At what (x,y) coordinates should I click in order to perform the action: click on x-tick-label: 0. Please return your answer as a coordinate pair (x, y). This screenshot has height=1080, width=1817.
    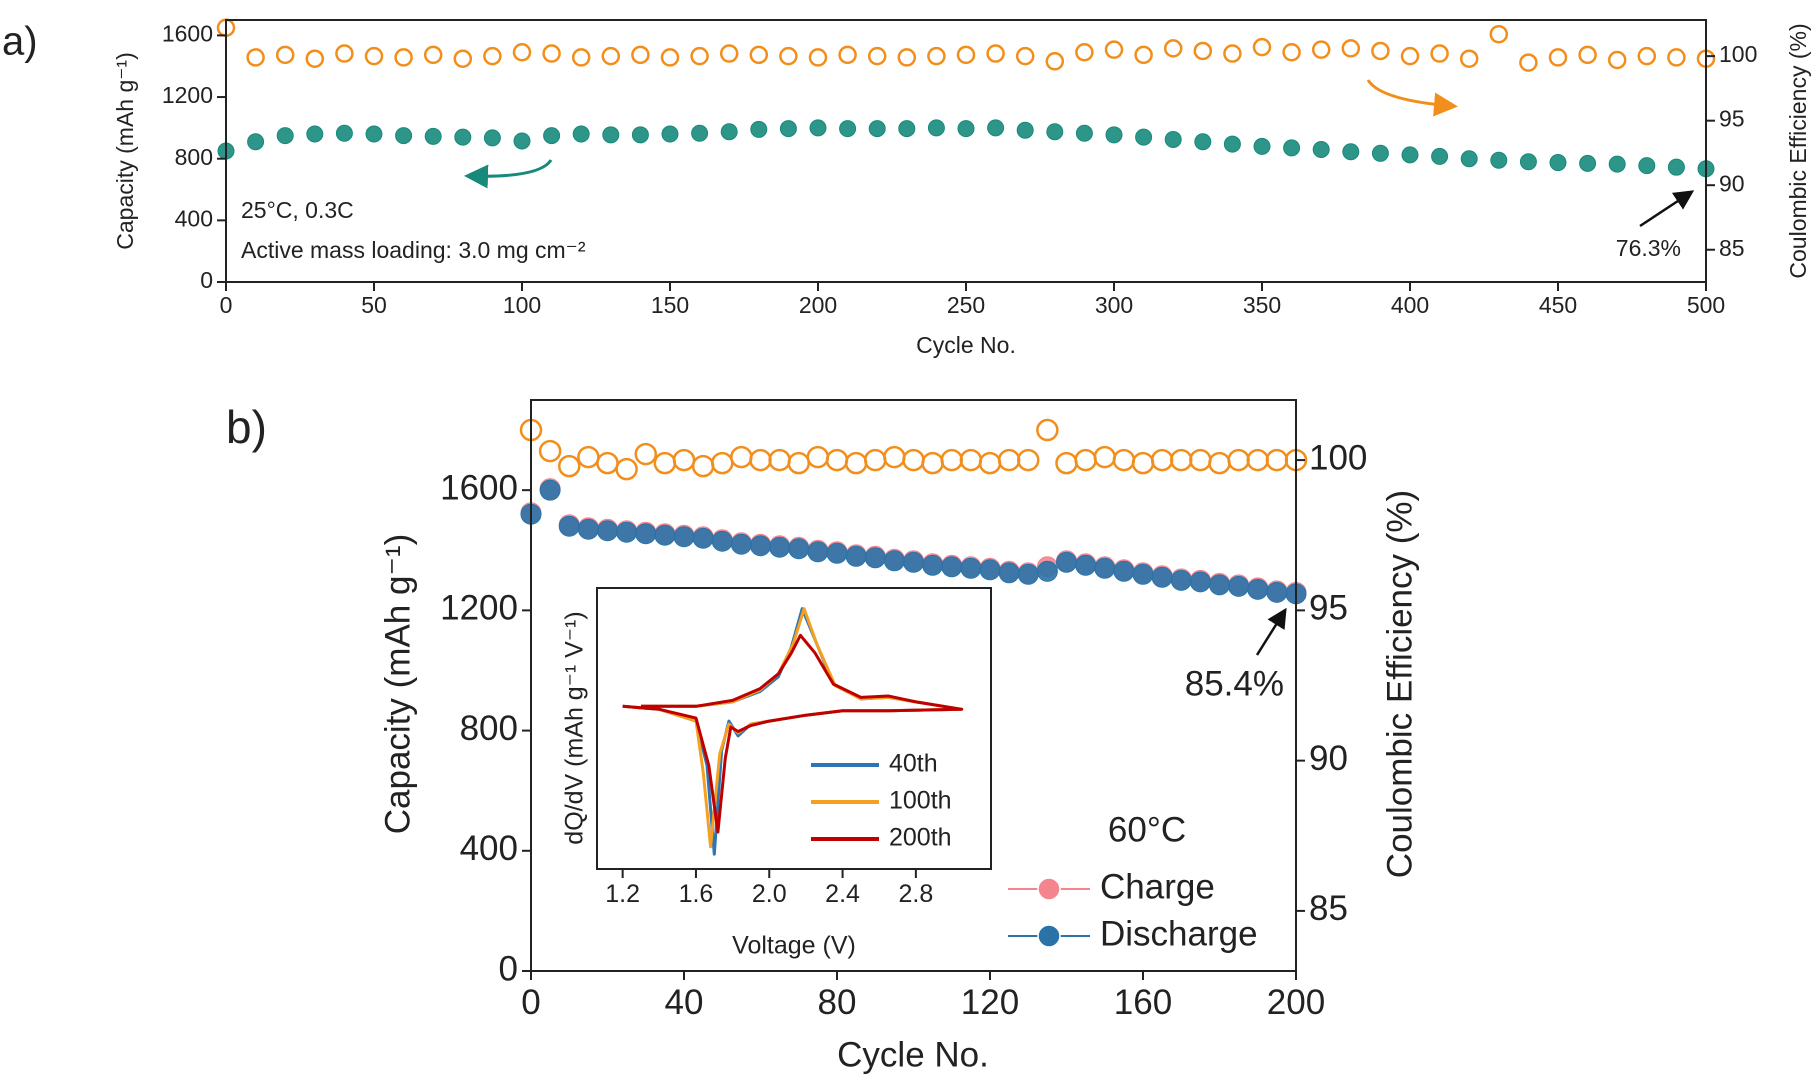
    Looking at the image, I should click on (226, 305).